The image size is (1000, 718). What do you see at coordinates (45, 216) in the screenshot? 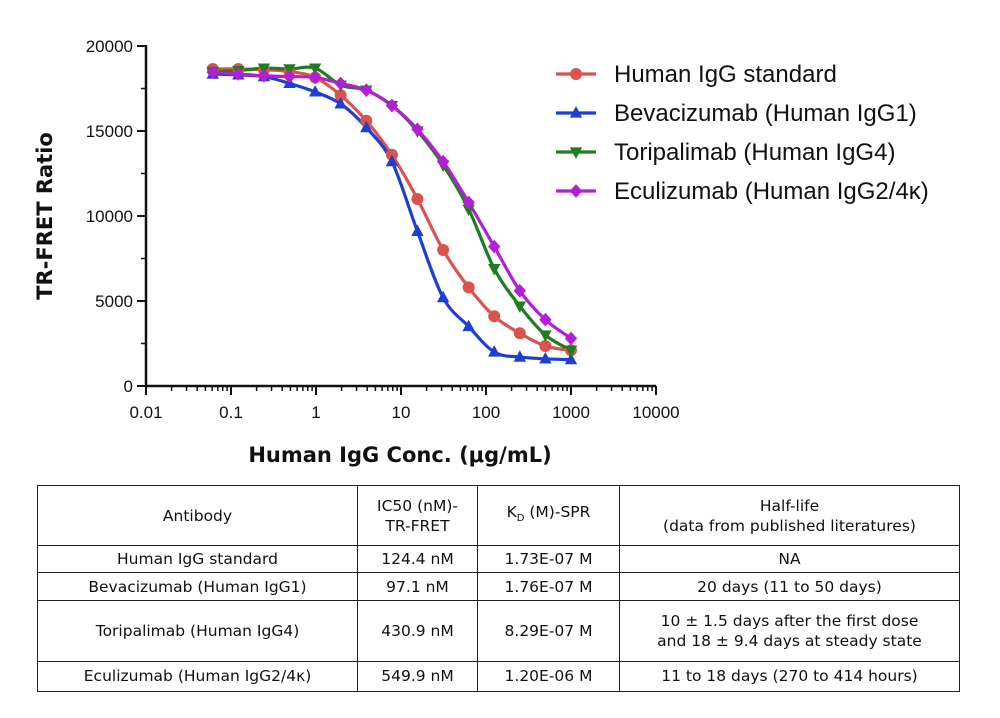
I see `y-axis-title: TR-FRET Ratio` at bounding box center [45, 216].